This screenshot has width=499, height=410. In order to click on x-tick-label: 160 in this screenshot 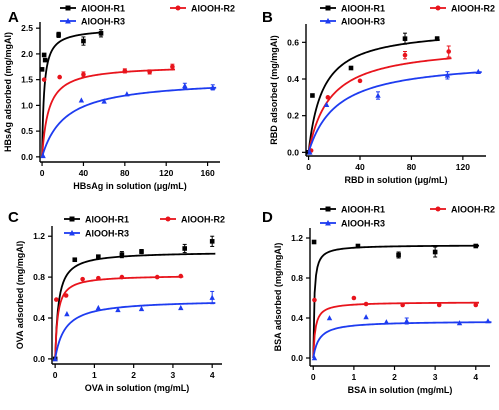, I will do `click(207, 173)`.